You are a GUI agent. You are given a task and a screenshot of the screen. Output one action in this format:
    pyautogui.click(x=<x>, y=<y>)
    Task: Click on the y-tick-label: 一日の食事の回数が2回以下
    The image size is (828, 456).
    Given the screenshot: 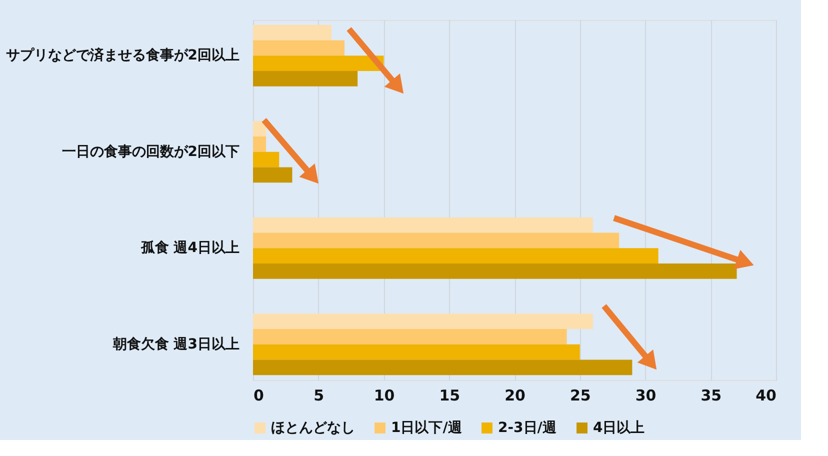 What is the action you would take?
    pyautogui.click(x=151, y=152)
    